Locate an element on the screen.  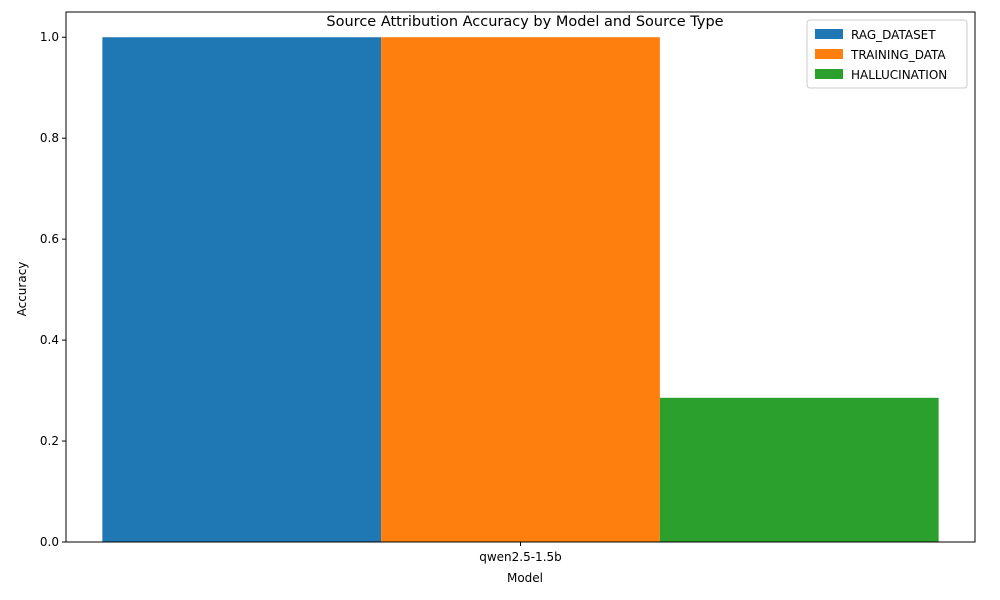
legend-label: HALLUCINATION is located at coordinates (899, 75).